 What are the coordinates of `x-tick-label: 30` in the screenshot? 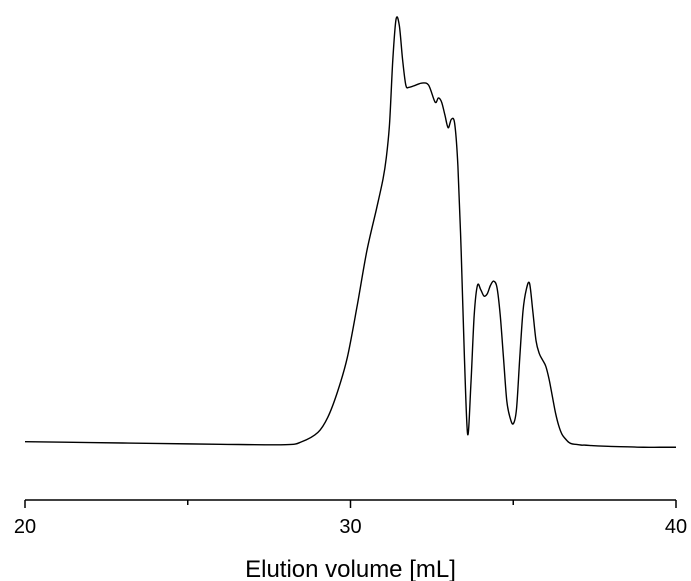 It's located at (350, 527).